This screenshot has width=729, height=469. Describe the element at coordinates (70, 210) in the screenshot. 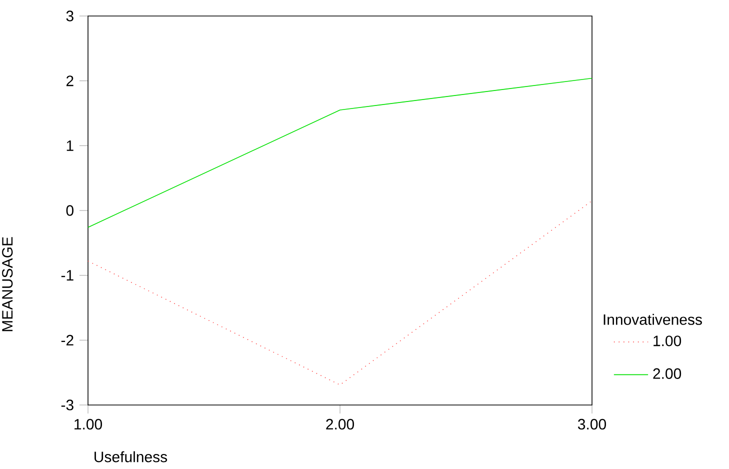

I see `y-tick-label: 0` at that location.